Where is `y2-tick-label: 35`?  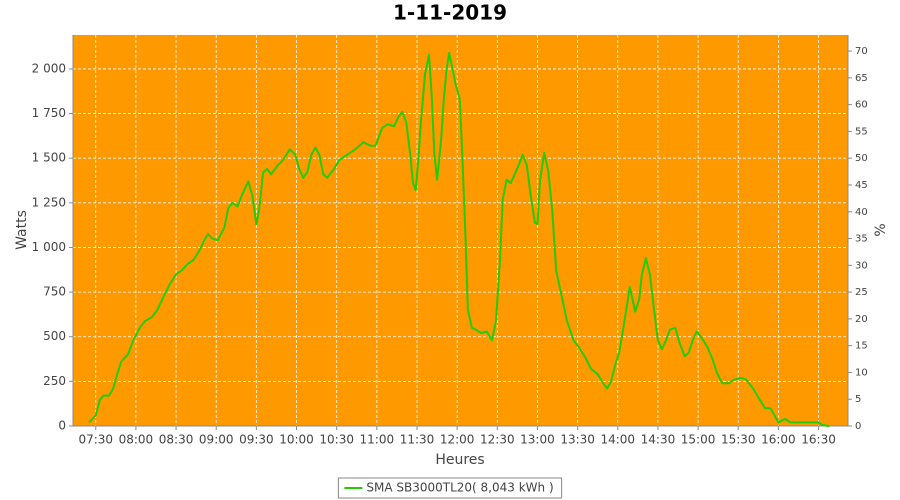
y2-tick-label: 35 is located at coordinates (861, 239).